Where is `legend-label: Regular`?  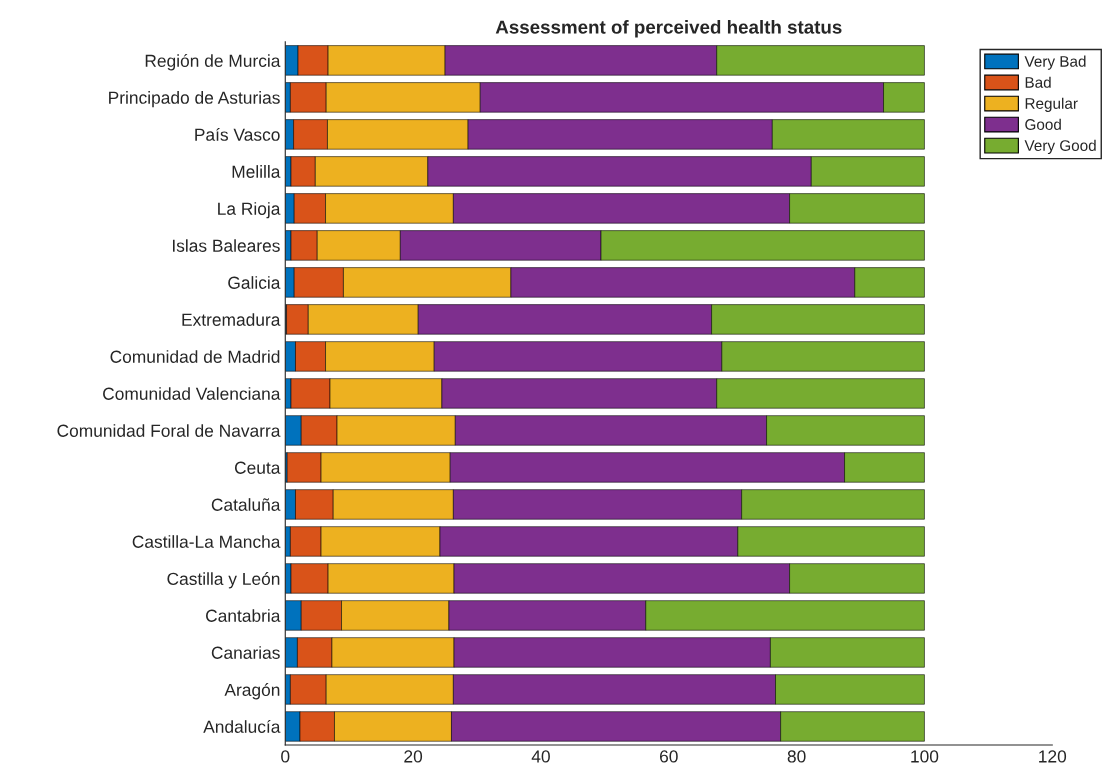 legend-label: Regular is located at coordinates (1051, 104).